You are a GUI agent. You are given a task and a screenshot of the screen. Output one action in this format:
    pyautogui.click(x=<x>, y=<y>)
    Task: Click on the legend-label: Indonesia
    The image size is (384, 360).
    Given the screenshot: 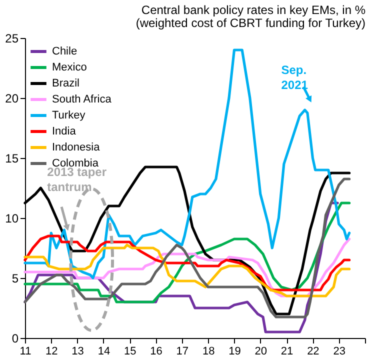 What is the action you would take?
    pyautogui.click(x=76, y=148)
    